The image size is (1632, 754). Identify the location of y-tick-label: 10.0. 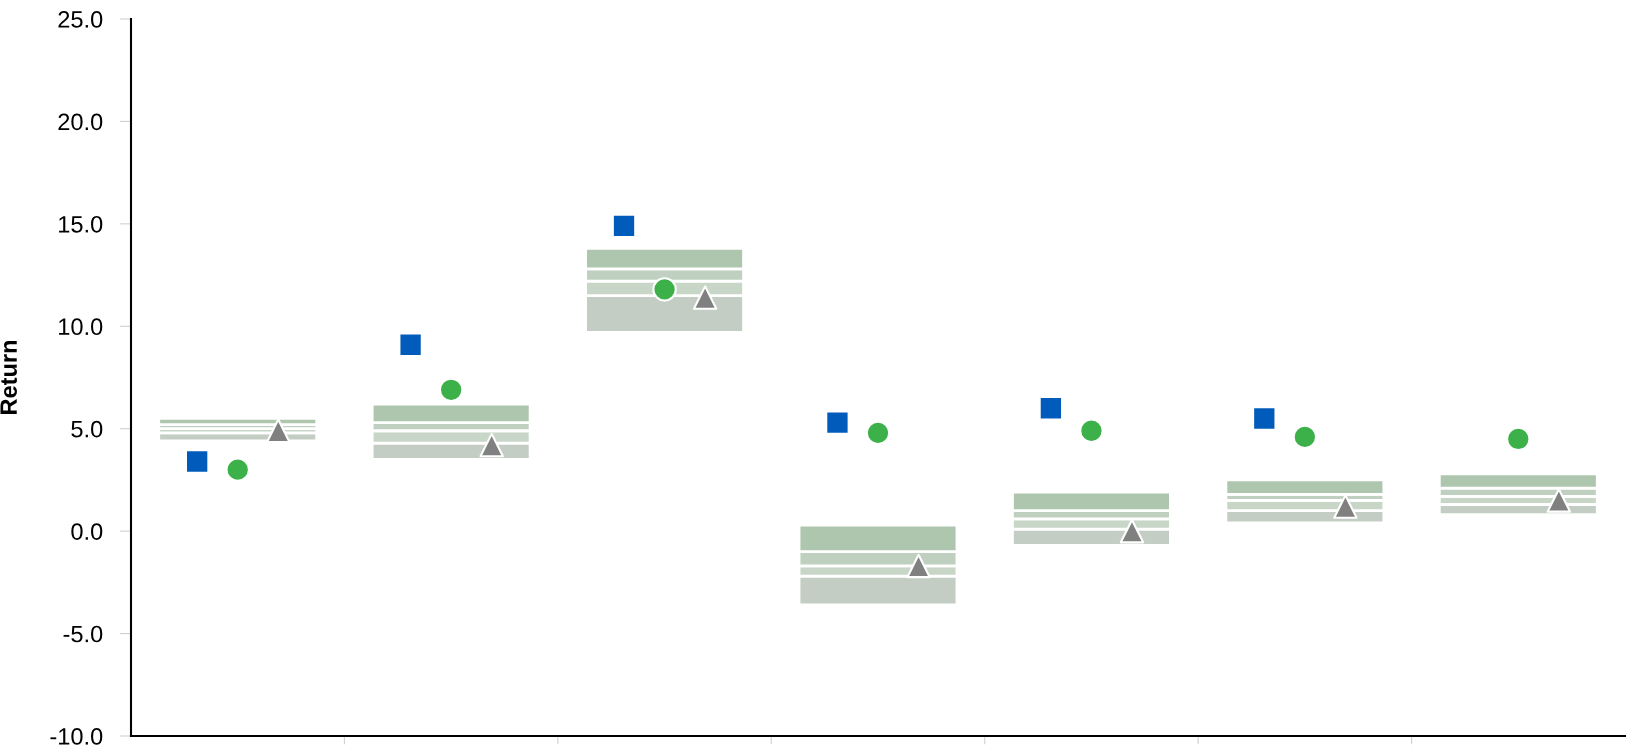
(81, 327).